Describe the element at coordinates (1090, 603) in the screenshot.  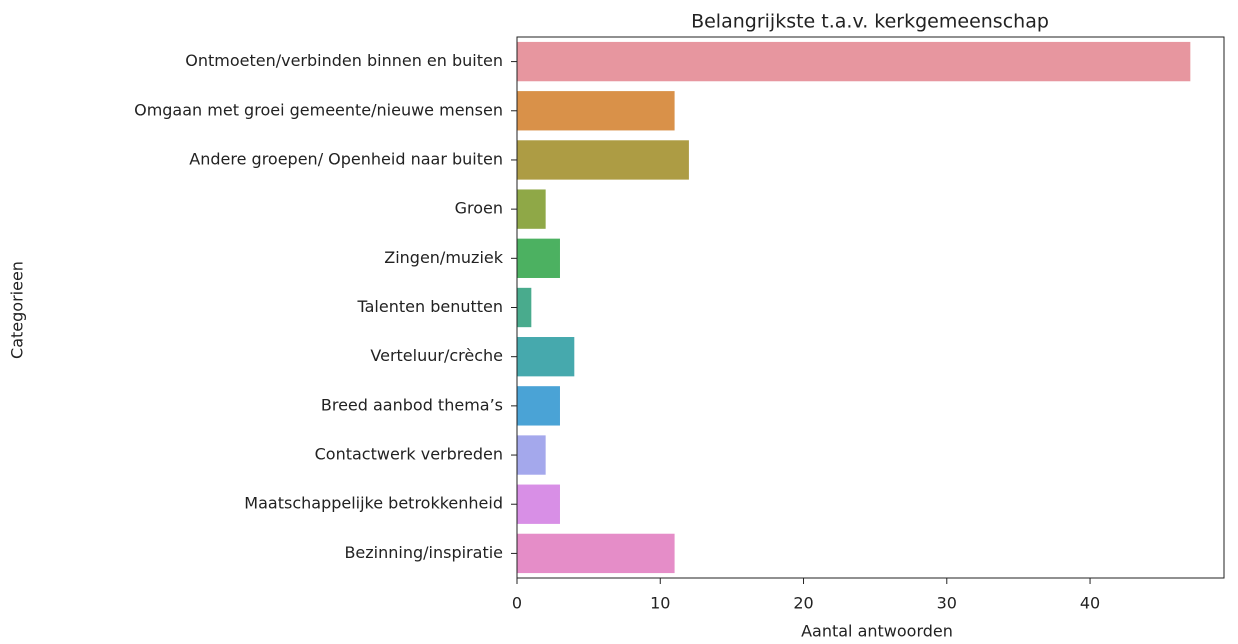
I see `x-tick-label: 40` at that location.